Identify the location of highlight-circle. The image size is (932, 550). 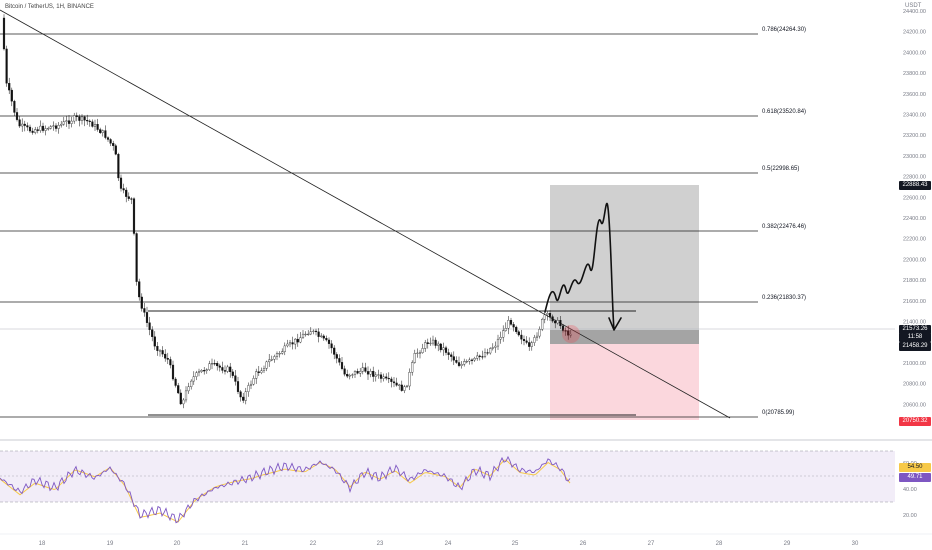
(571, 334).